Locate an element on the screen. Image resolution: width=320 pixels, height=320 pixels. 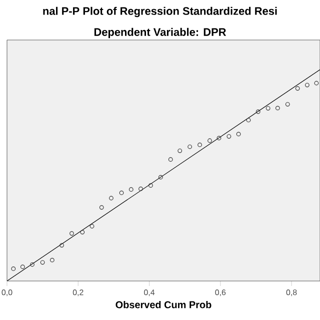
x-axis-title: Observed Cum Prob is located at coordinates (164, 304).